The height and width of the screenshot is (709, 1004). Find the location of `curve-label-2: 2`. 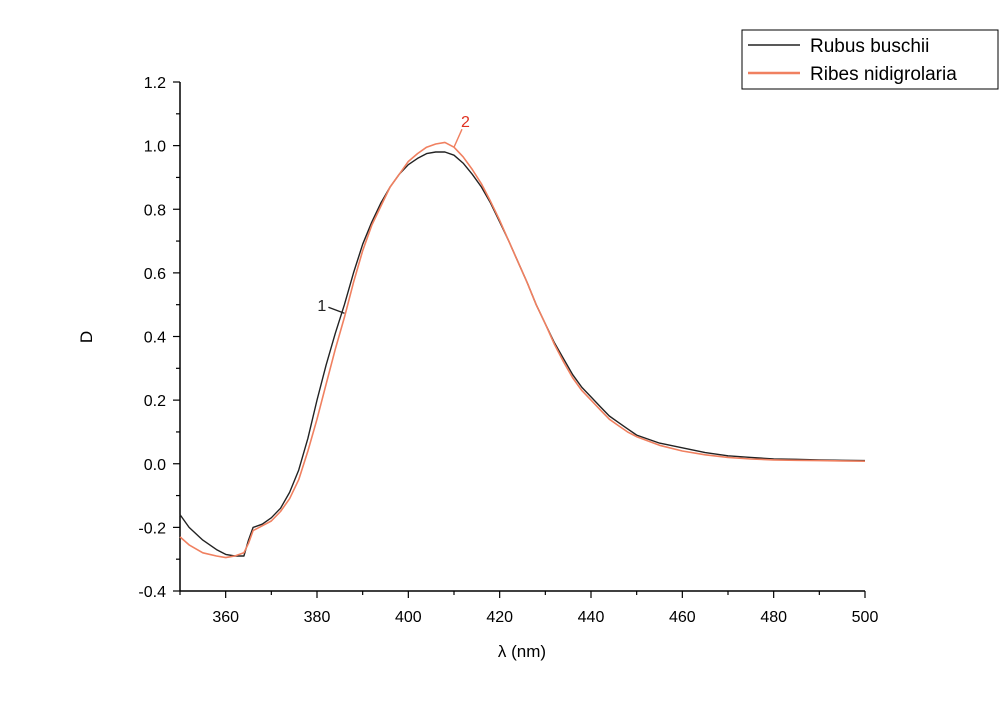

curve-label-2: 2 is located at coordinates (465, 122).